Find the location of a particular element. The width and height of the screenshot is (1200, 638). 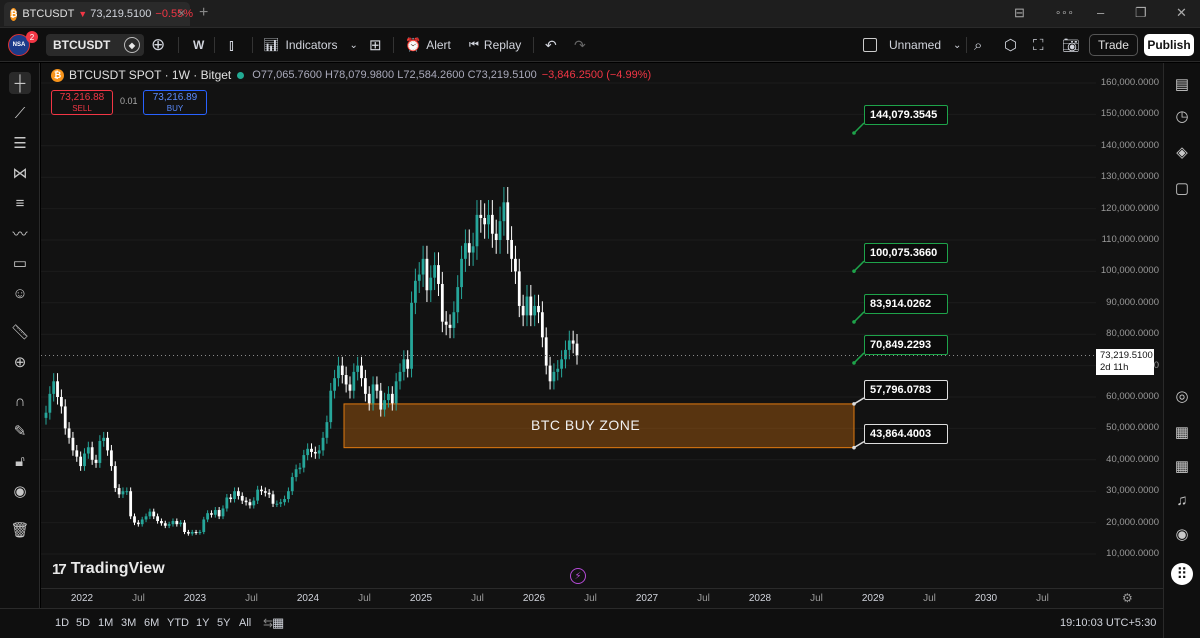

indicators-button: 📊︎ Indicators ⌄ is located at coordinates (310, 45).